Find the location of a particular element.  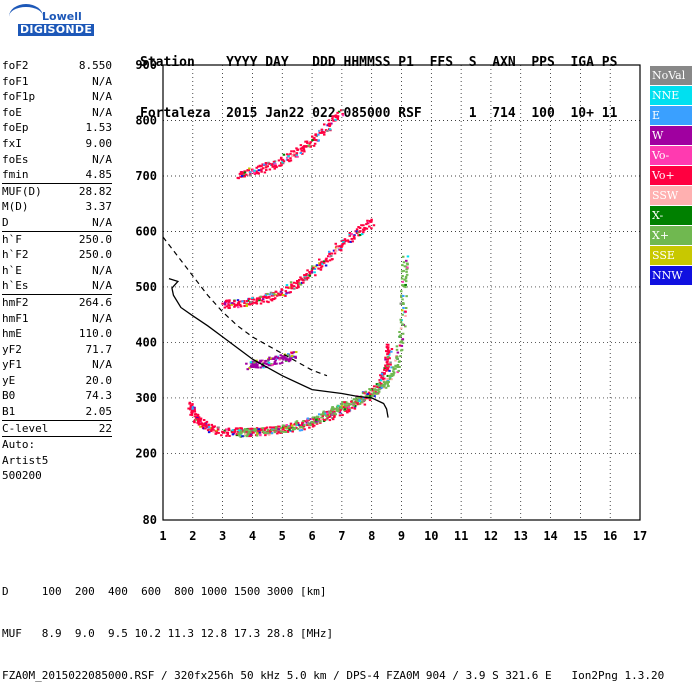

param-row: foE N/A is located at coordinates (57, 113).